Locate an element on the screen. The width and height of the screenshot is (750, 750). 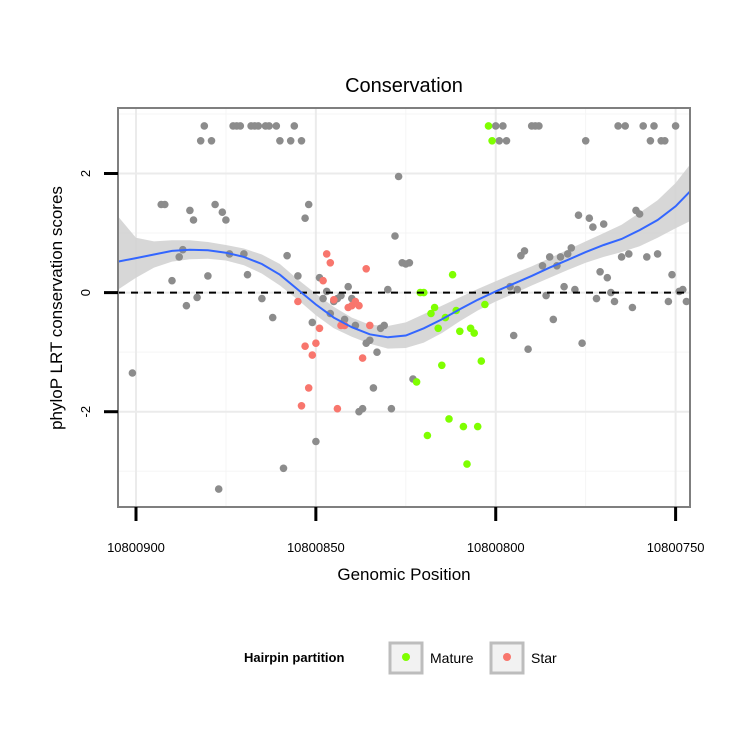
x-tick-label: 10800900 is located at coordinates (136, 547).